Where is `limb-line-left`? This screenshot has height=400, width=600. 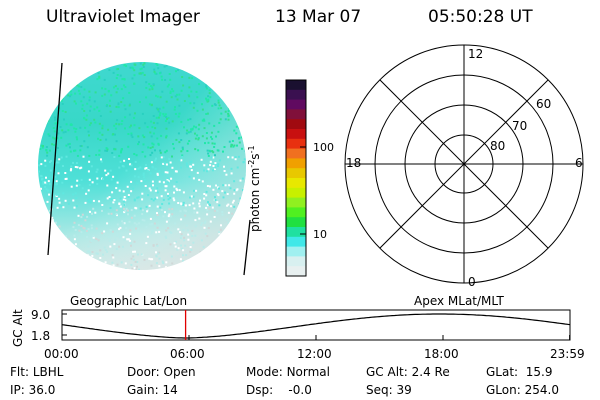
limb-line-left is located at coordinates (55, 159).